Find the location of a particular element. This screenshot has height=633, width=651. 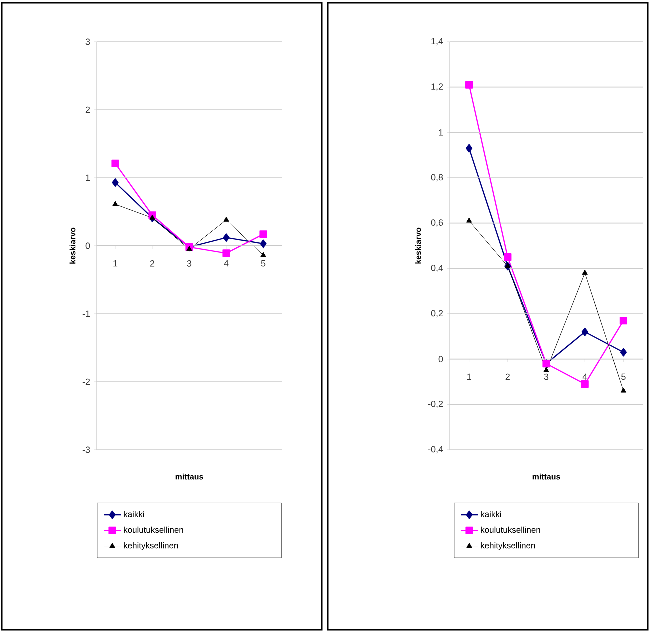

y-tick-label: 1,4 is located at coordinates (438, 42).